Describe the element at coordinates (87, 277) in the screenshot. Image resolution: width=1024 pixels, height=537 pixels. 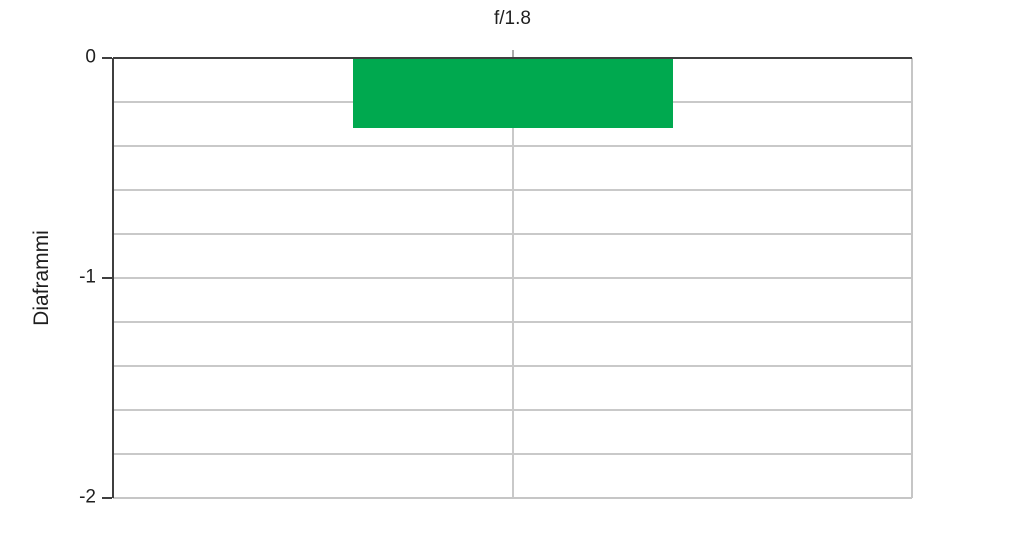
I see `y-axis-tick-label: -1` at that location.